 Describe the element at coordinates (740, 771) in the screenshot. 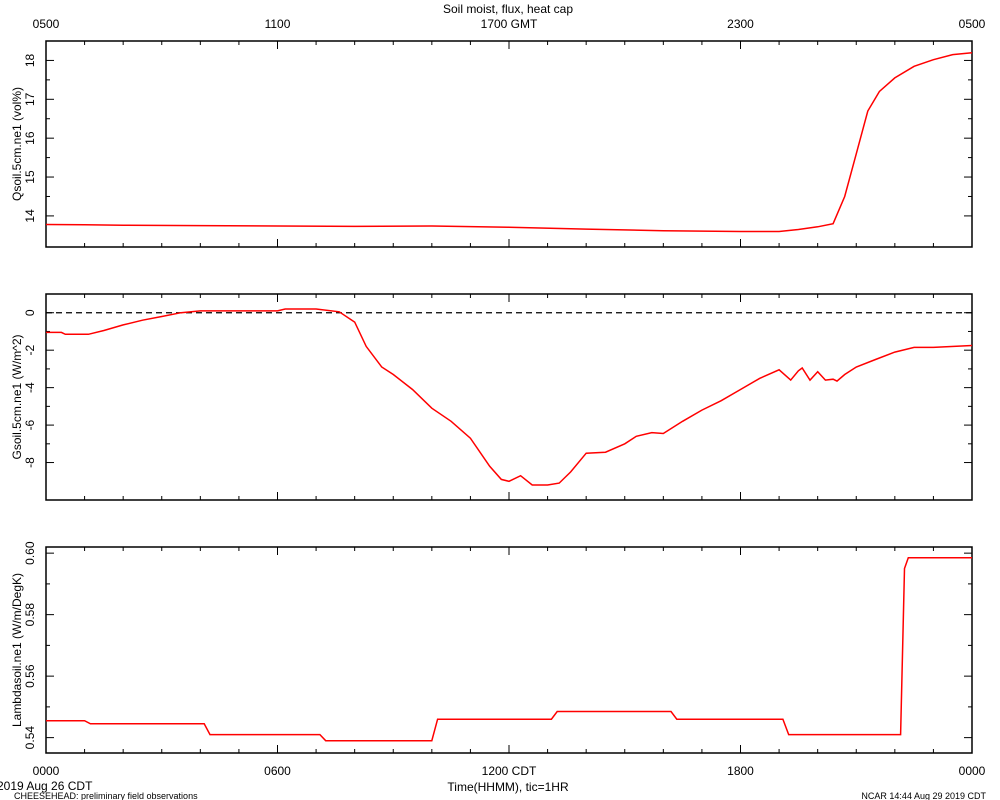

I see `bottom-x-tick-label: 1800` at that location.